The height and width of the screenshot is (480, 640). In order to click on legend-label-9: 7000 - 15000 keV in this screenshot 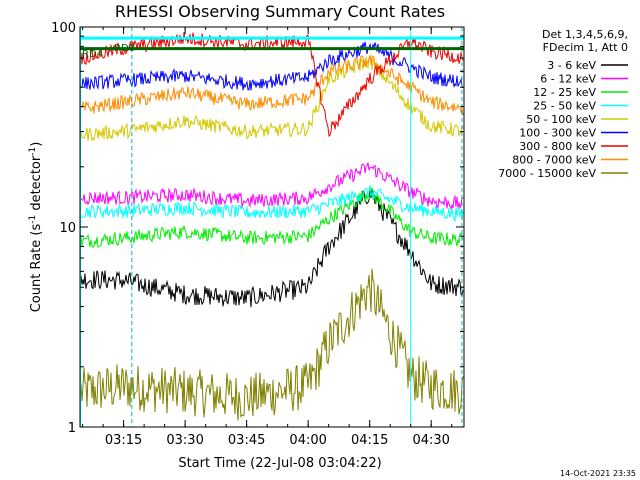, I will do `click(547, 173)`.